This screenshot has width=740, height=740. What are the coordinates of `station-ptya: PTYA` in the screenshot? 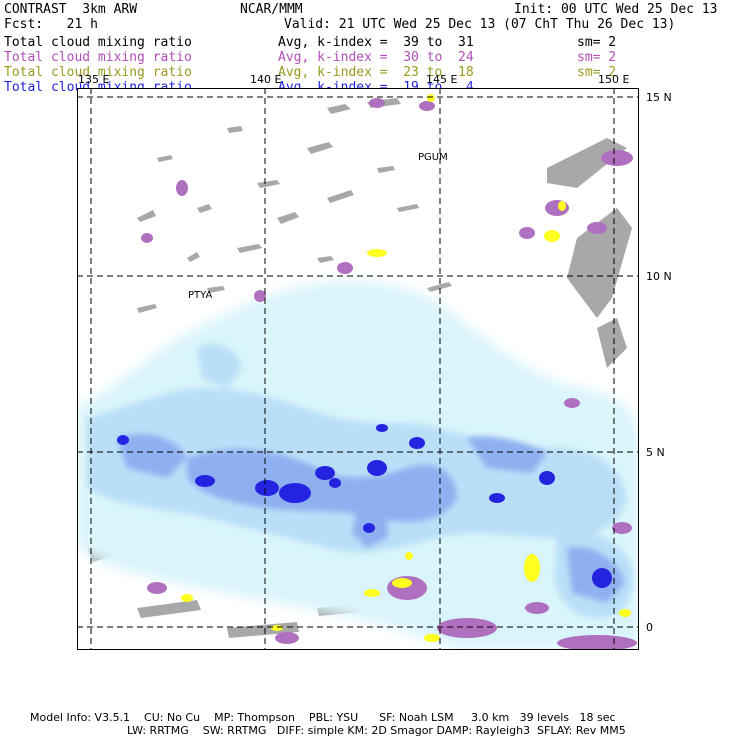 It's located at (200, 295).